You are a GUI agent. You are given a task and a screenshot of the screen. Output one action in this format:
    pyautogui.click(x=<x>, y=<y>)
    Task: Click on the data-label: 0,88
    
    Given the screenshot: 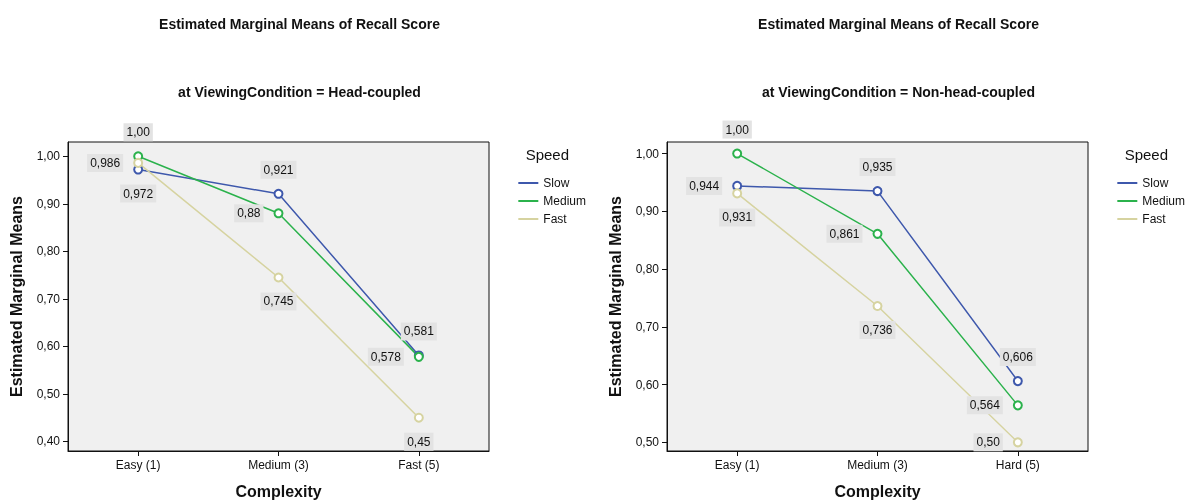 What is the action you would take?
    pyautogui.click(x=249, y=213)
    